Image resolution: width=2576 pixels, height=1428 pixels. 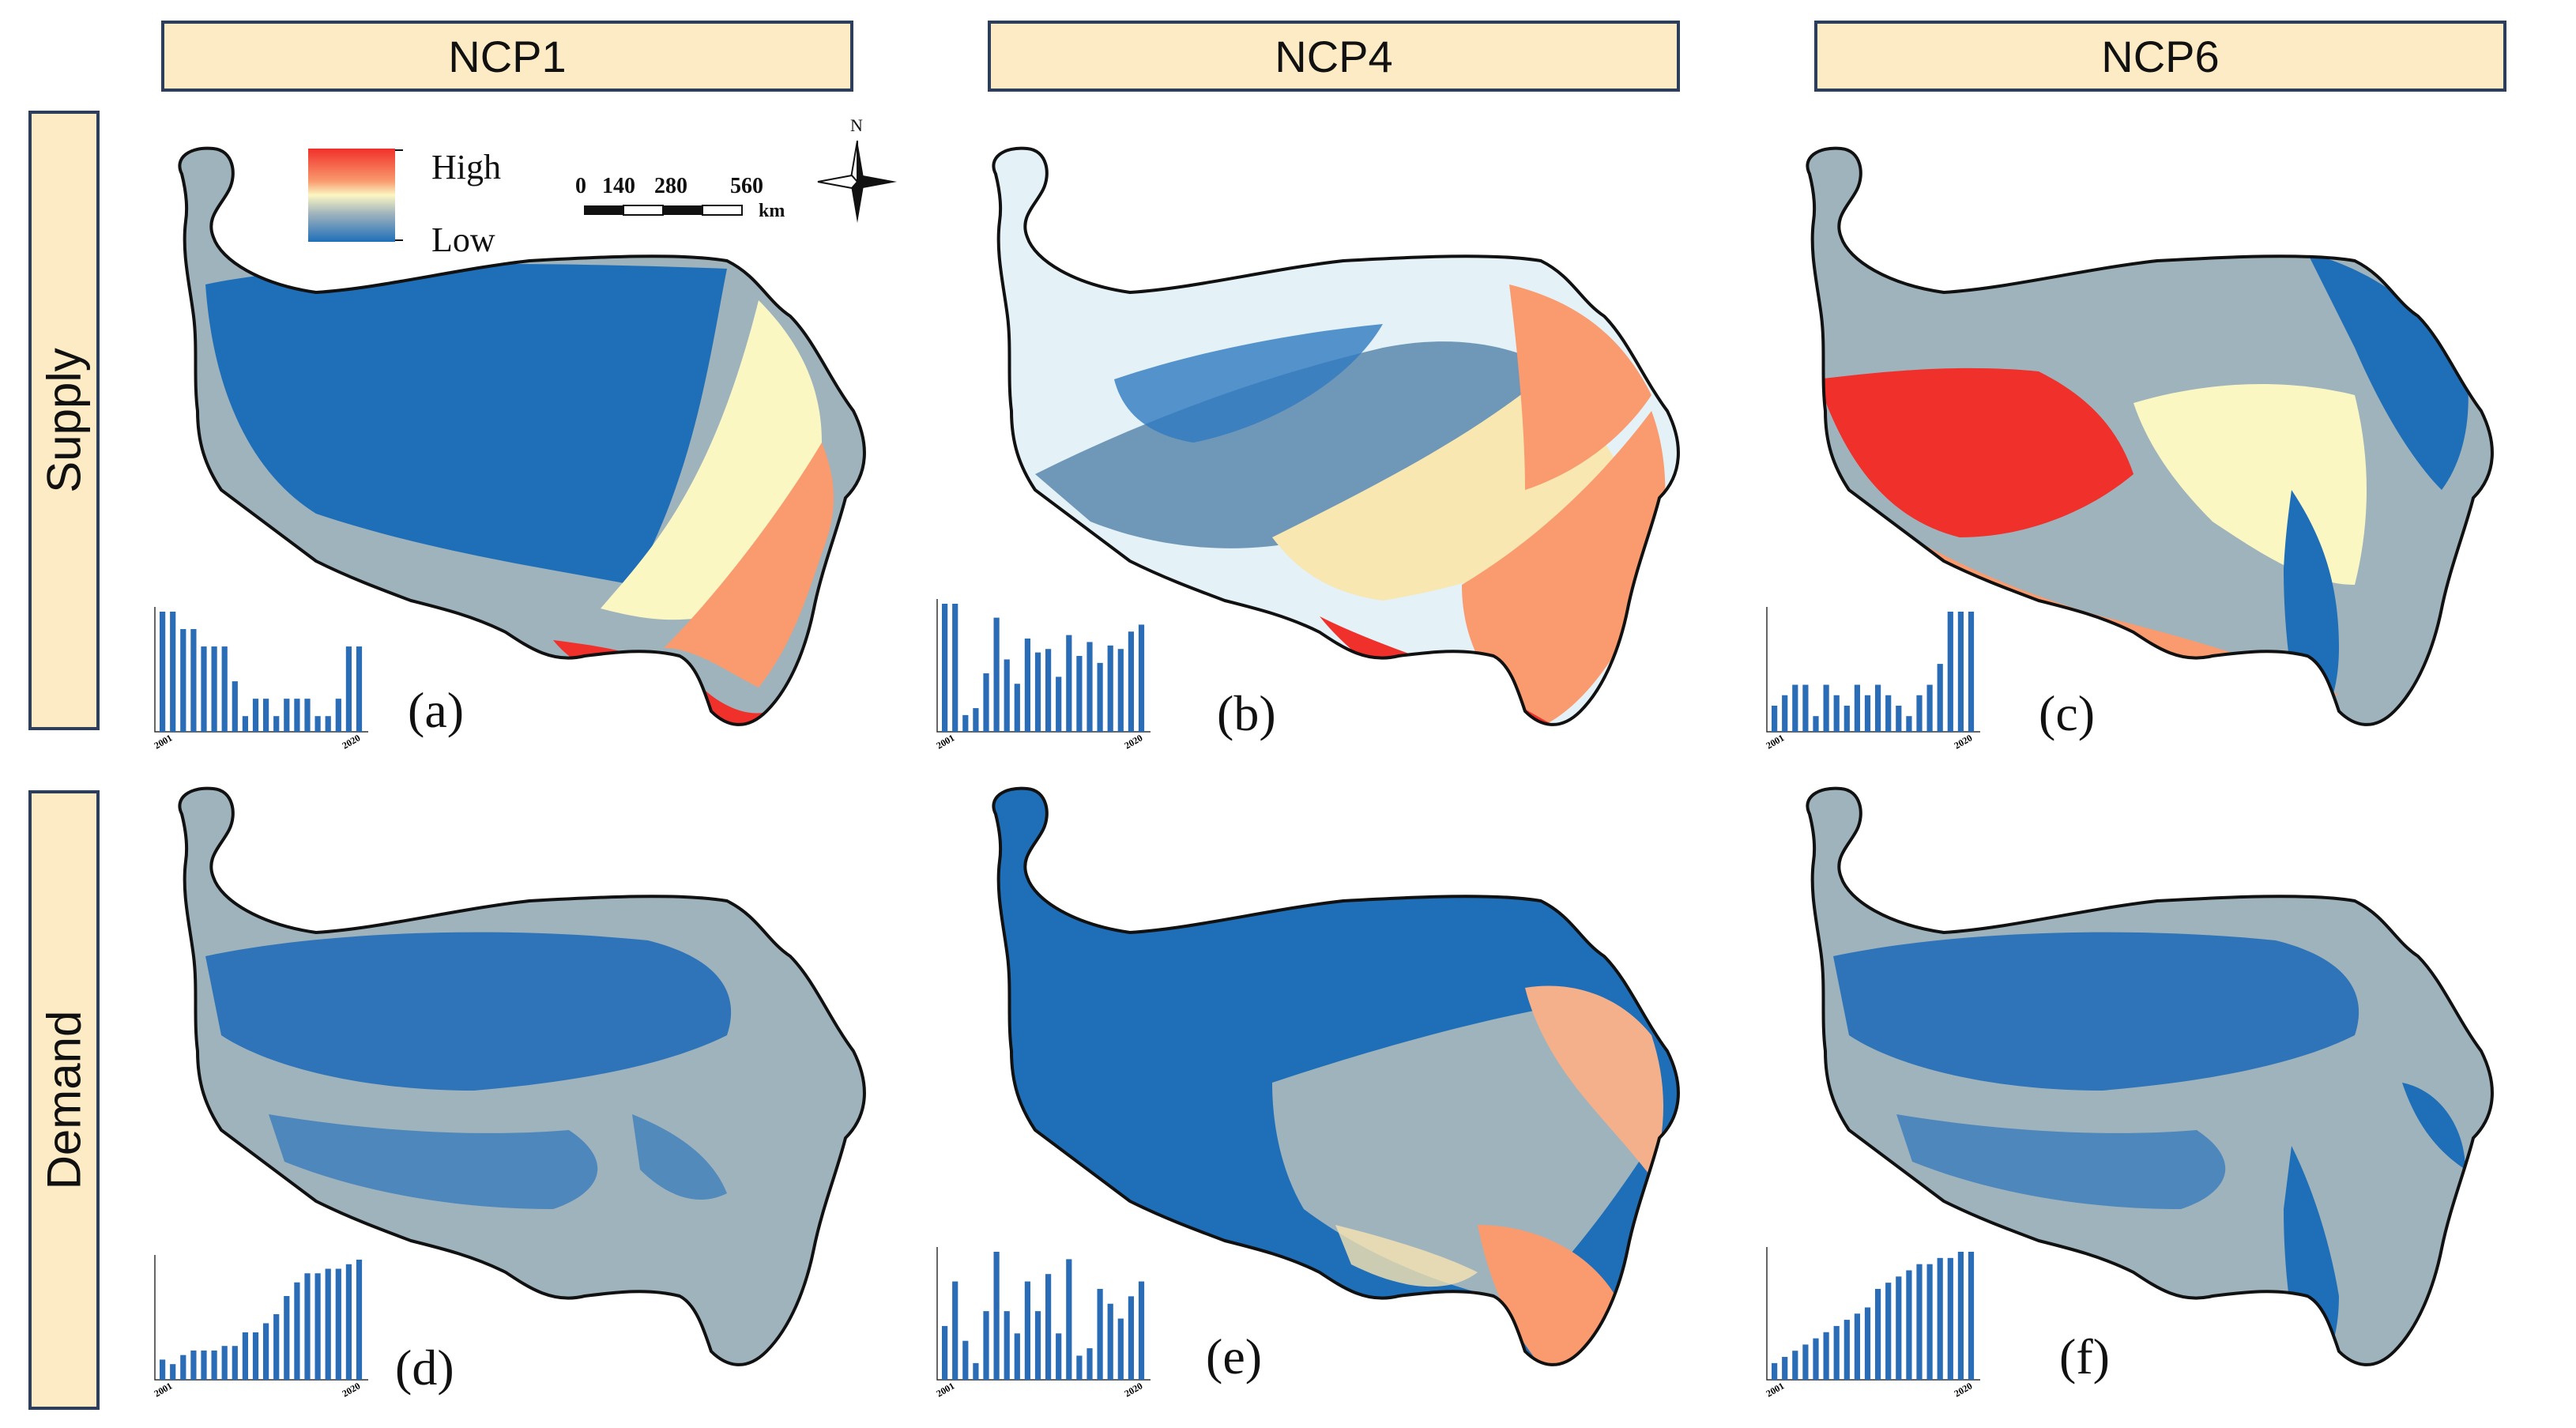 I want to click on legend-color-ramp, so click(x=355, y=195).